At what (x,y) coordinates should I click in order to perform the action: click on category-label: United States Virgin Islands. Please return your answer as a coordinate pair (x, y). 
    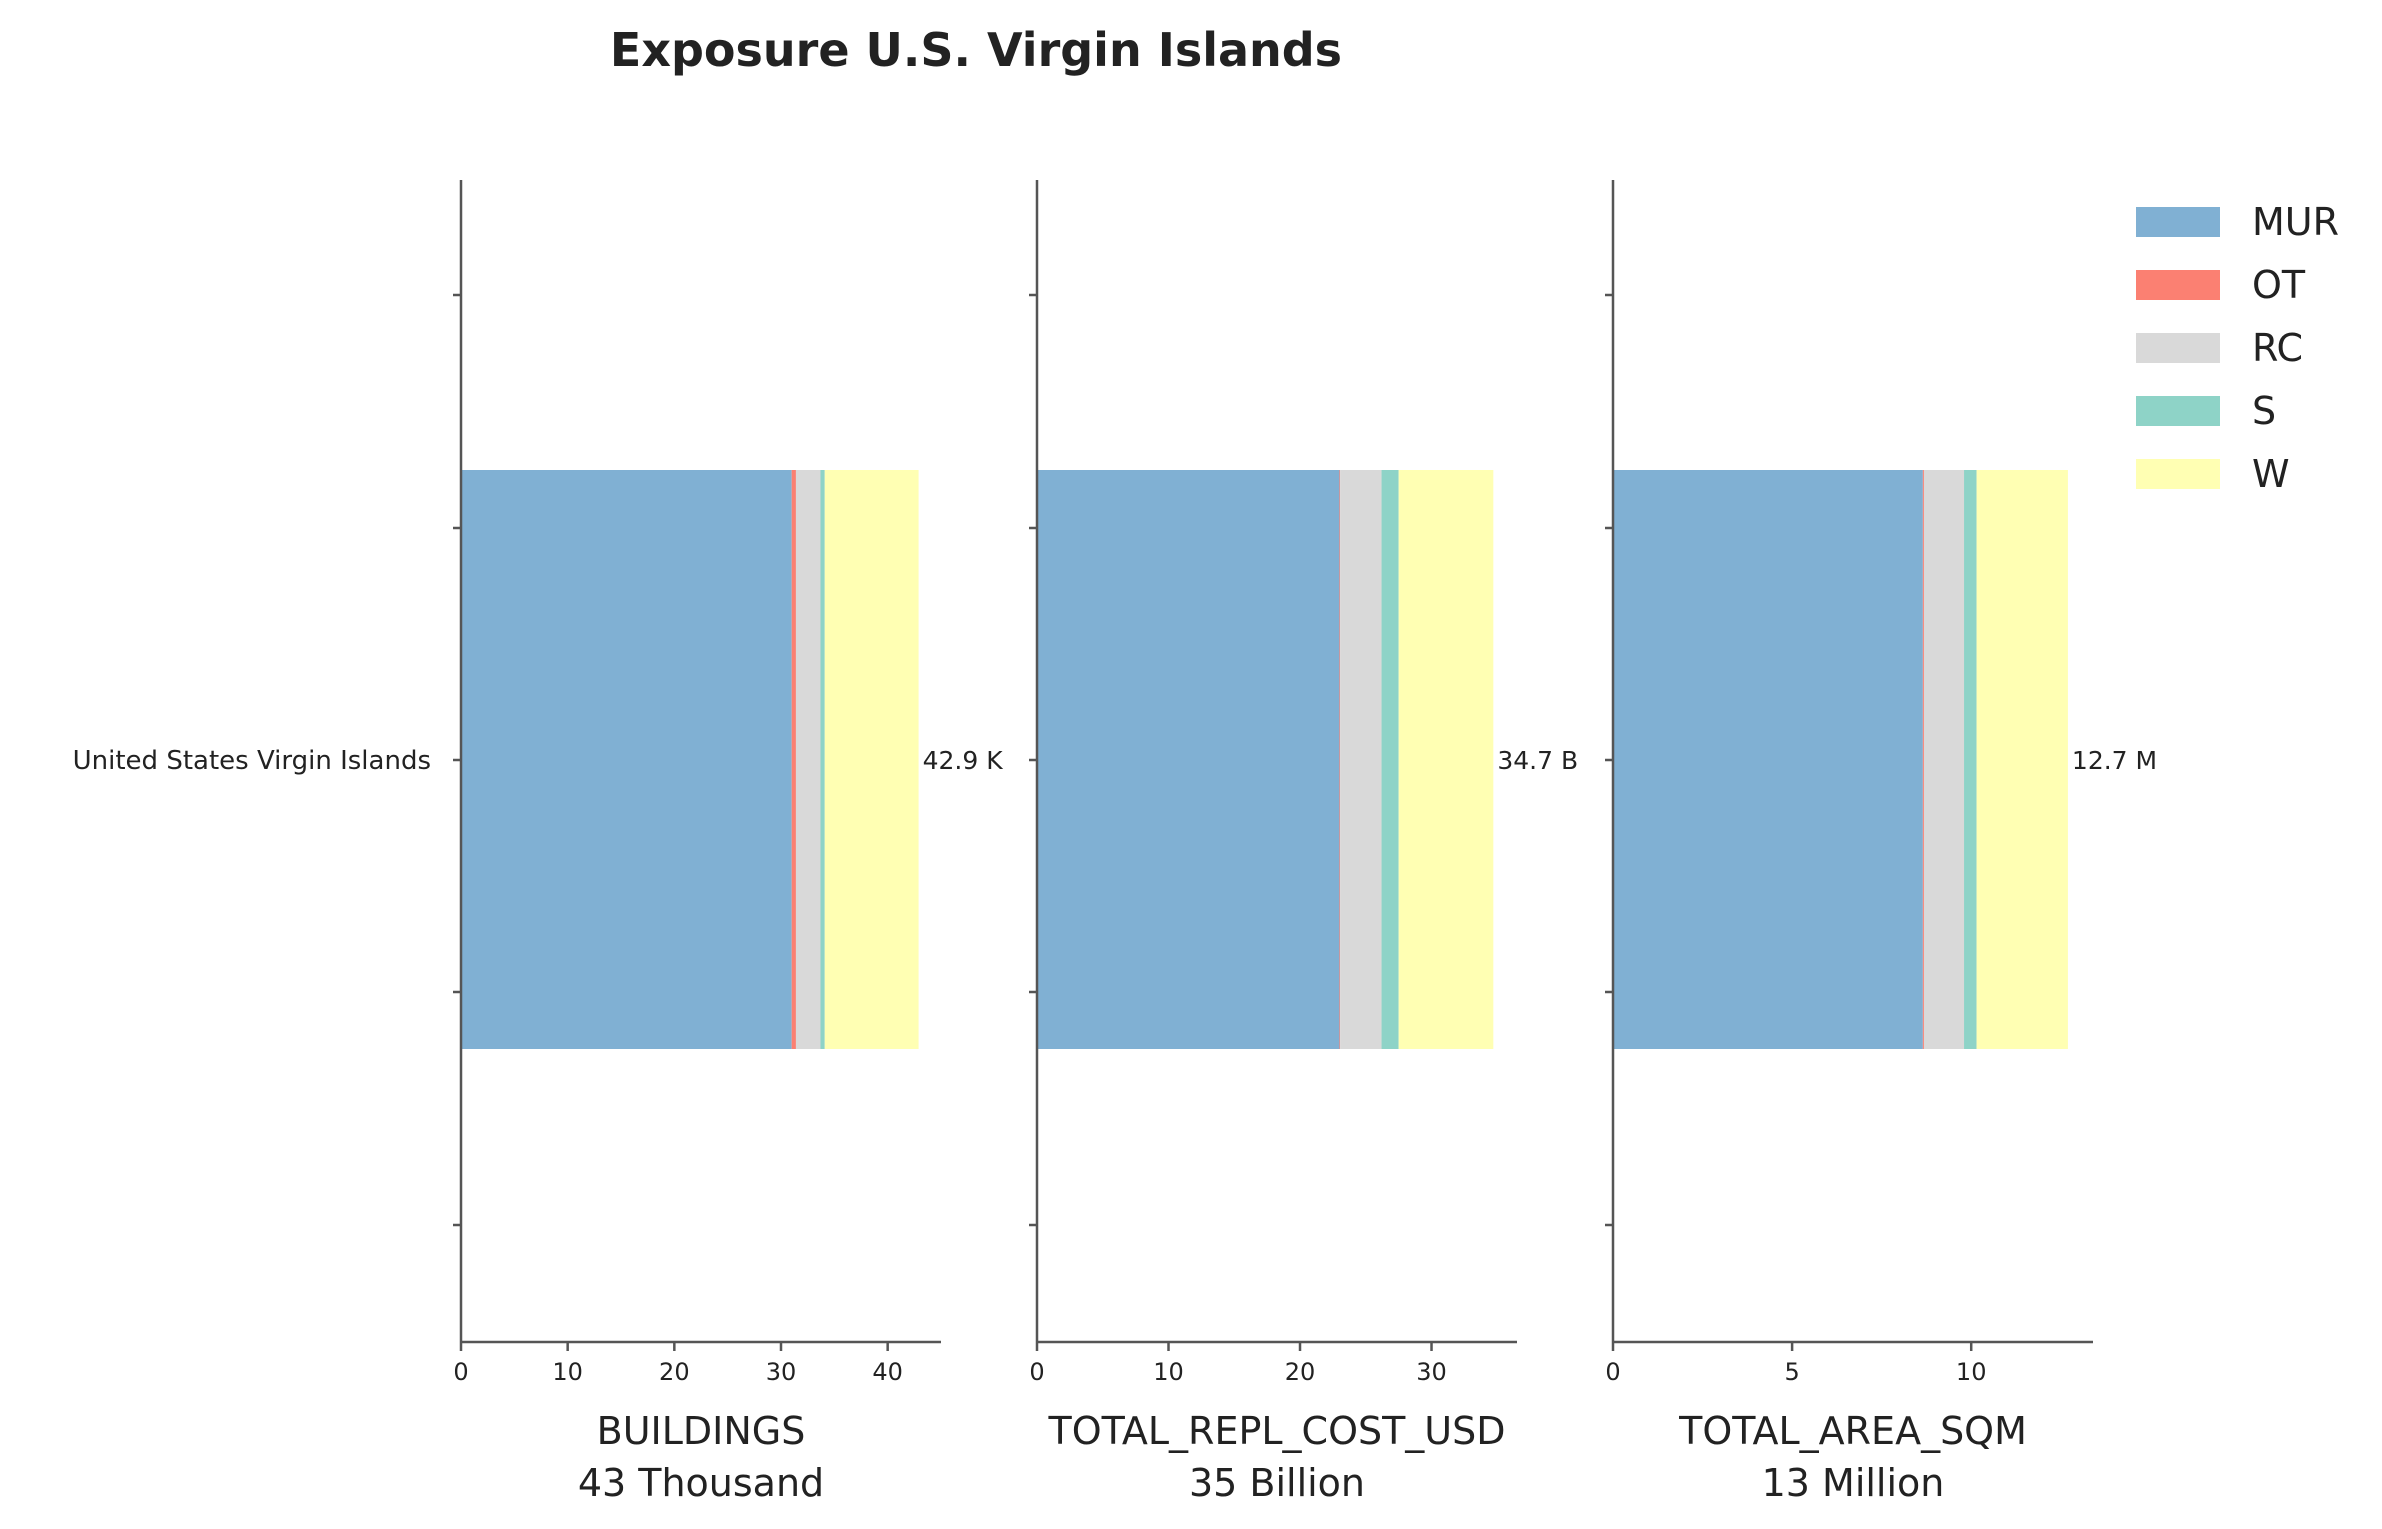
    Looking at the image, I should click on (252, 761).